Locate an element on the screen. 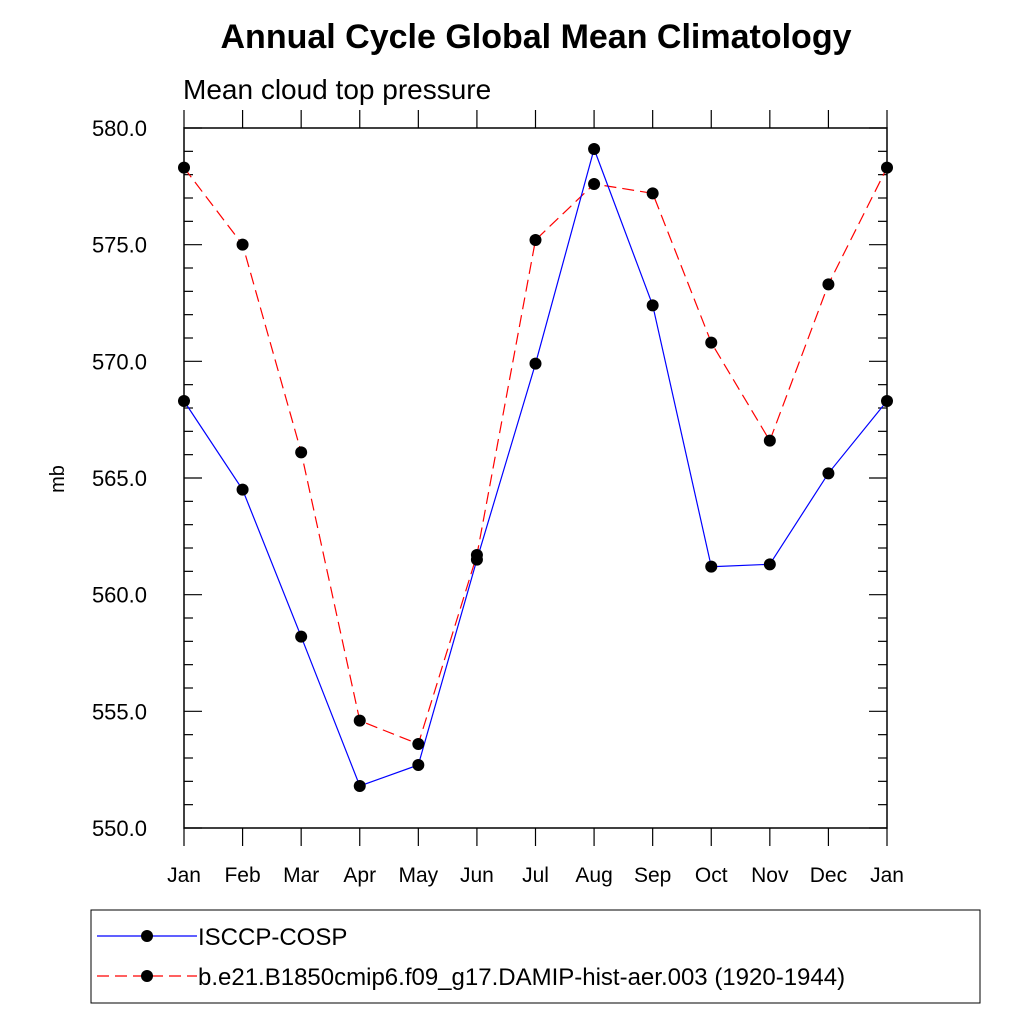 The width and height of the screenshot is (1024, 1024). x-tick-label: Nov is located at coordinates (770, 875).